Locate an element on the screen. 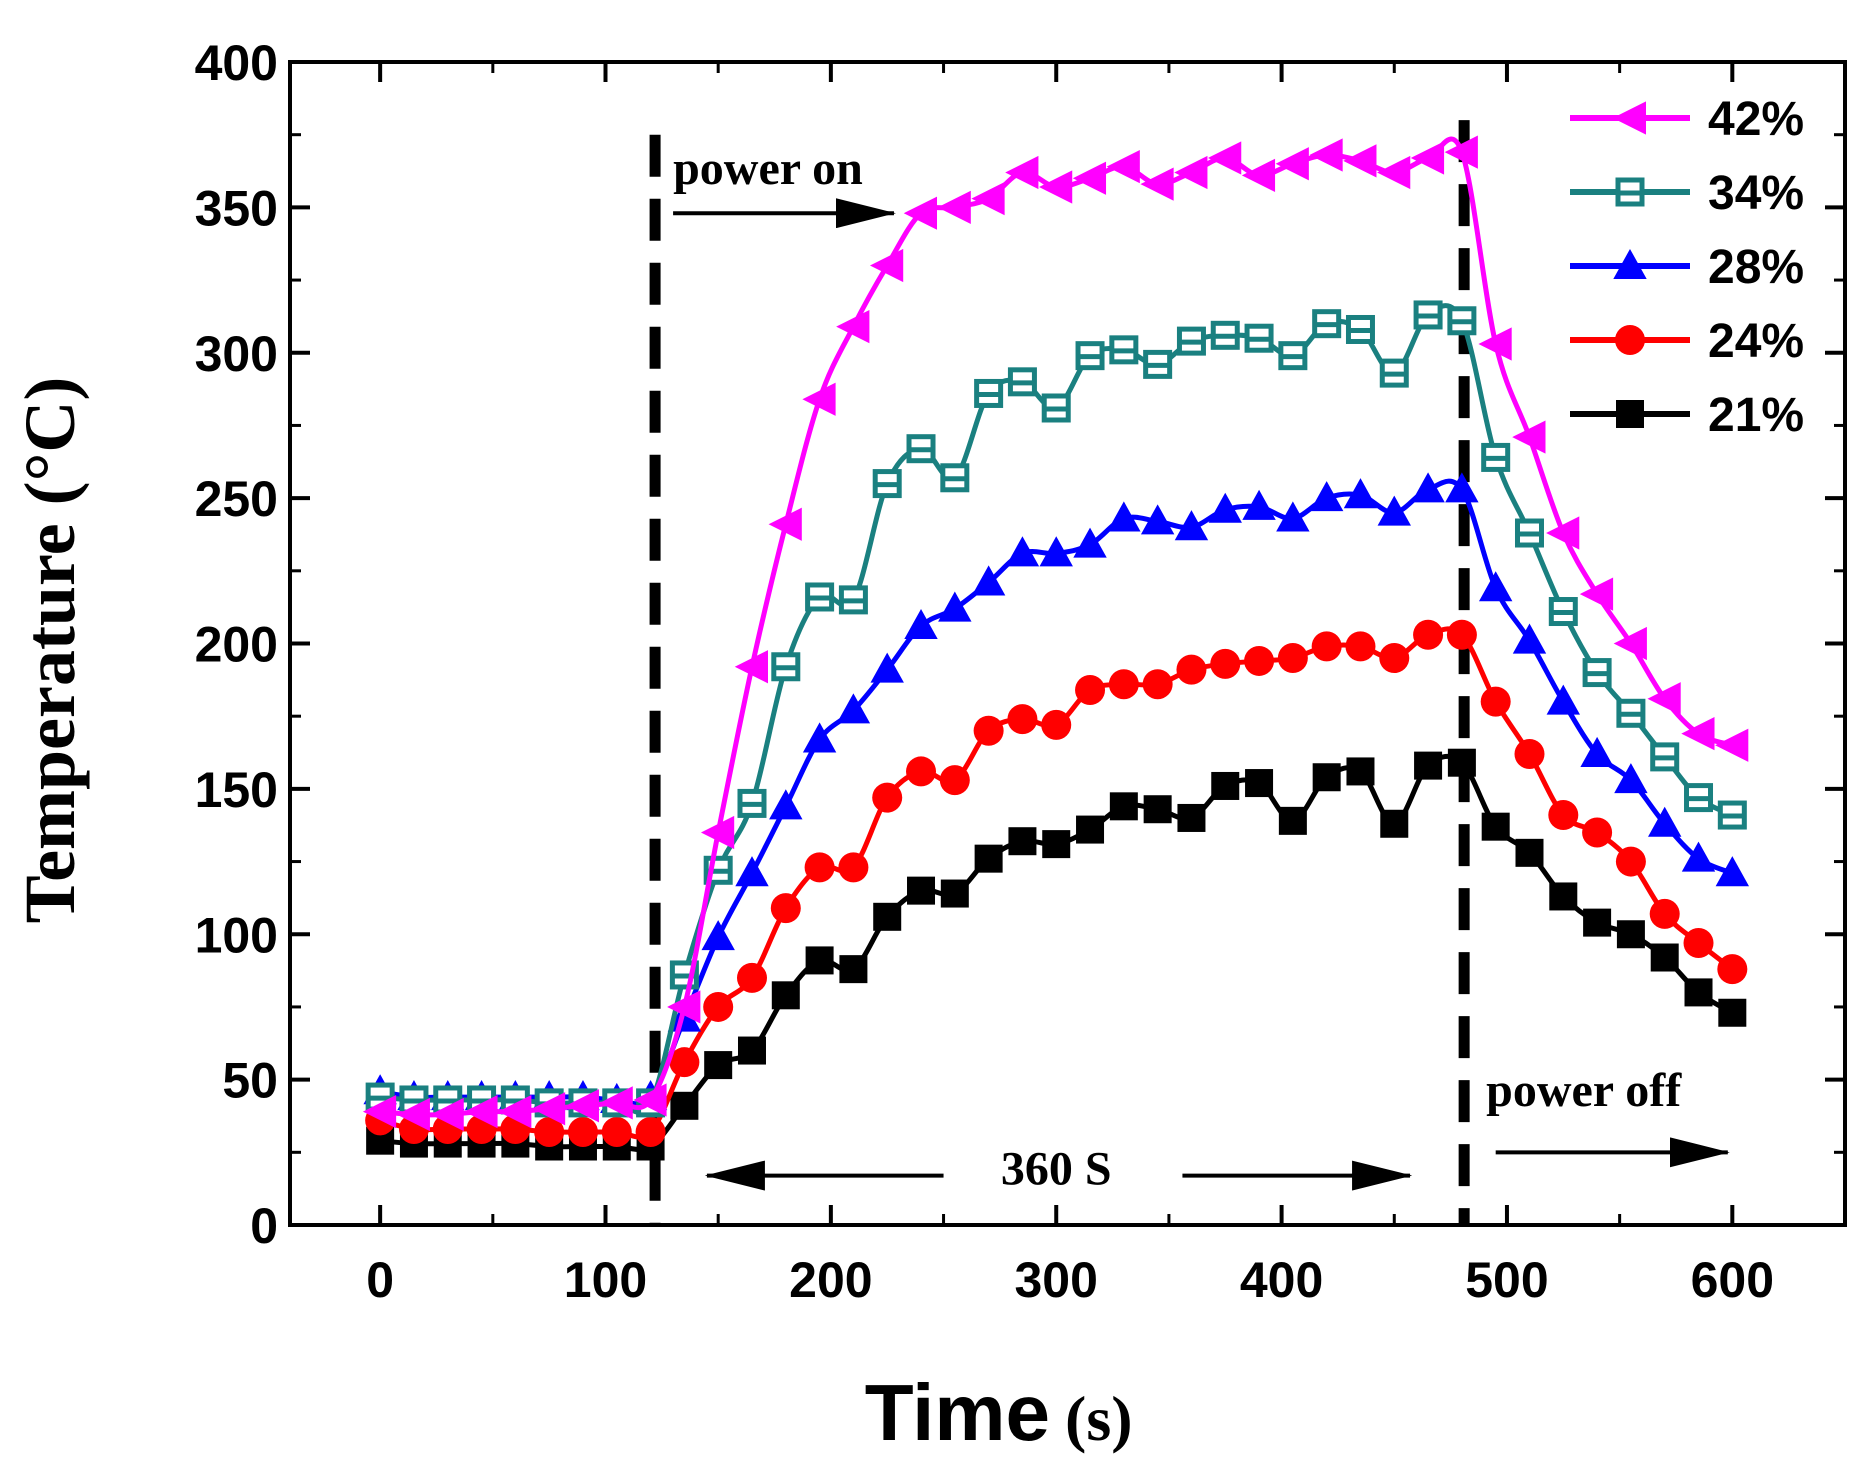 Image resolution: width=1869 pixels, height=1484 pixels. legend-label: 34% is located at coordinates (1756, 193).